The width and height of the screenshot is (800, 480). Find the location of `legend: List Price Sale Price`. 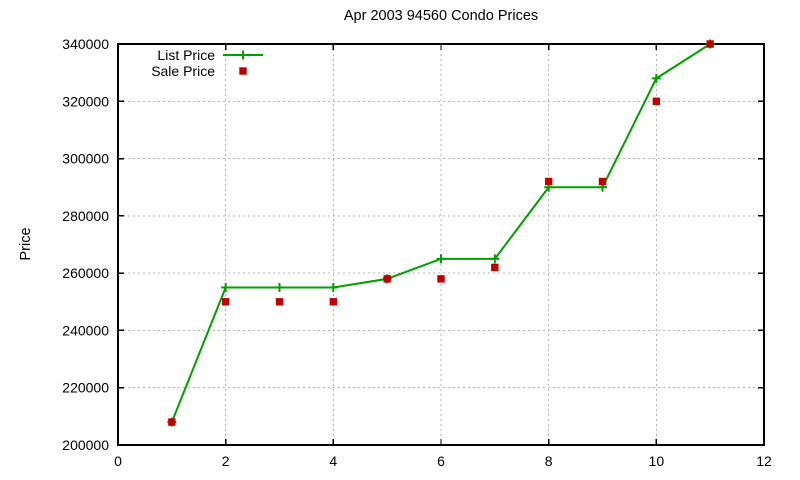

legend: List Price Sale Price is located at coordinates (179, 63).